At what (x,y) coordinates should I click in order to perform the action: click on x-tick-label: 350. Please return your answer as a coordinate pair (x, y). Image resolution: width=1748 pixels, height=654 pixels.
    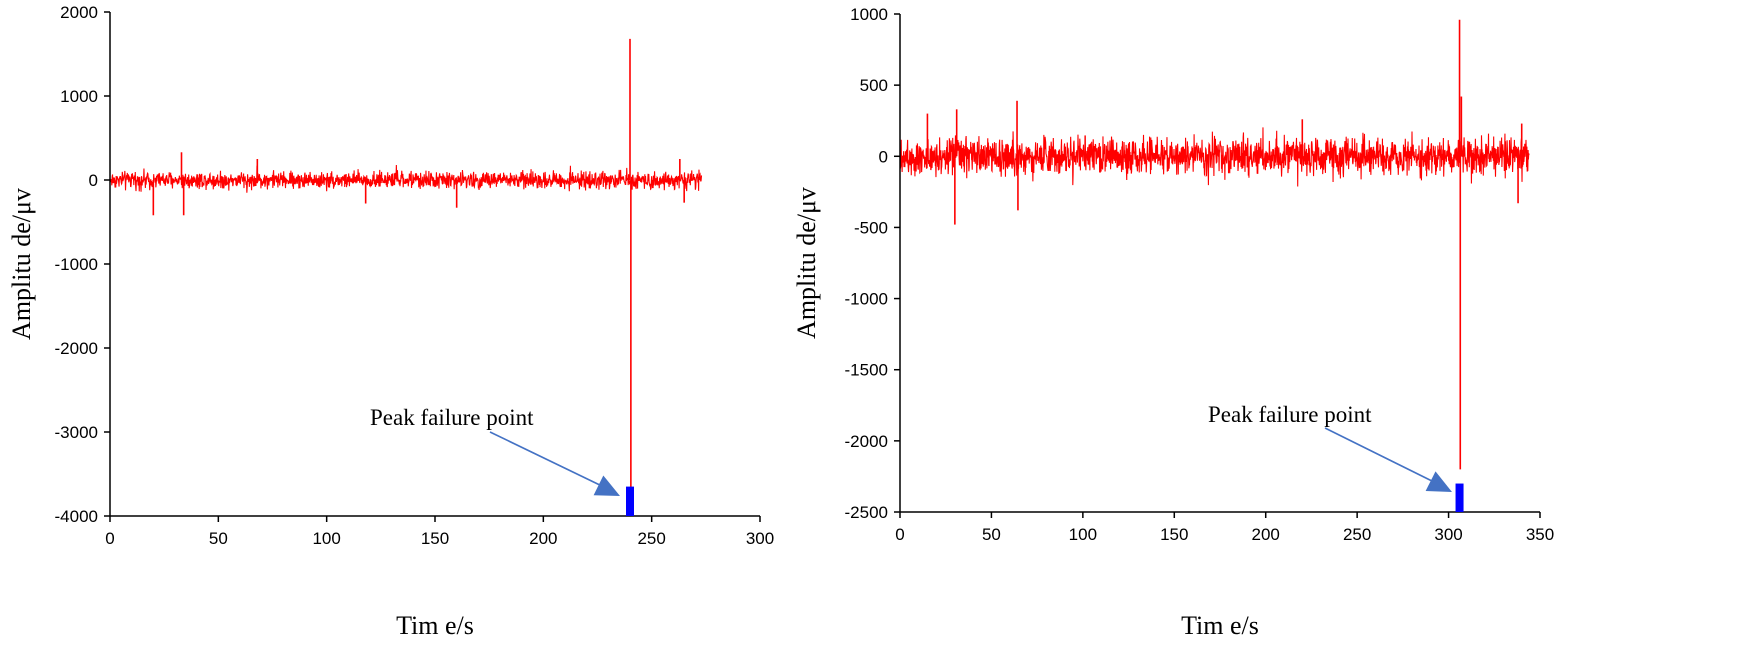
    Looking at the image, I should click on (1540, 534).